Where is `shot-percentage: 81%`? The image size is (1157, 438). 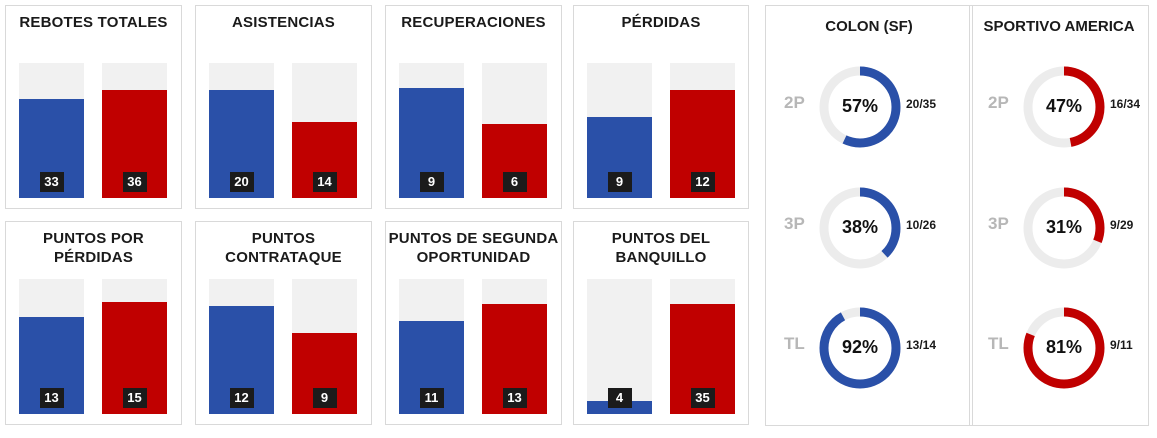 shot-percentage: 81% is located at coordinates (1064, 347).